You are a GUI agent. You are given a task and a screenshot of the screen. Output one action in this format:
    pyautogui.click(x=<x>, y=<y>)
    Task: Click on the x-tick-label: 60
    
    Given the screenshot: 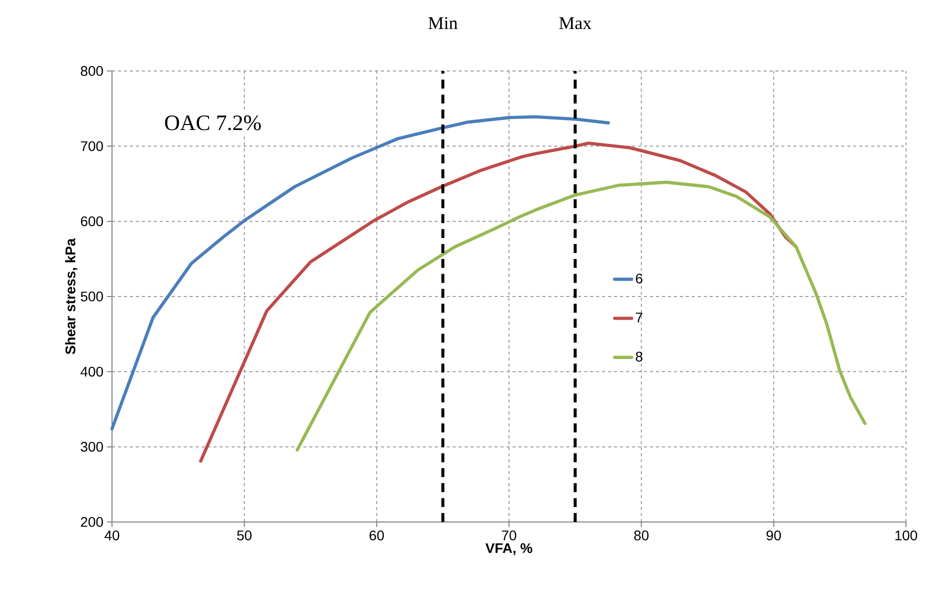 What is the action you would take?
    pyautogui.click(x=377, y=535)
    